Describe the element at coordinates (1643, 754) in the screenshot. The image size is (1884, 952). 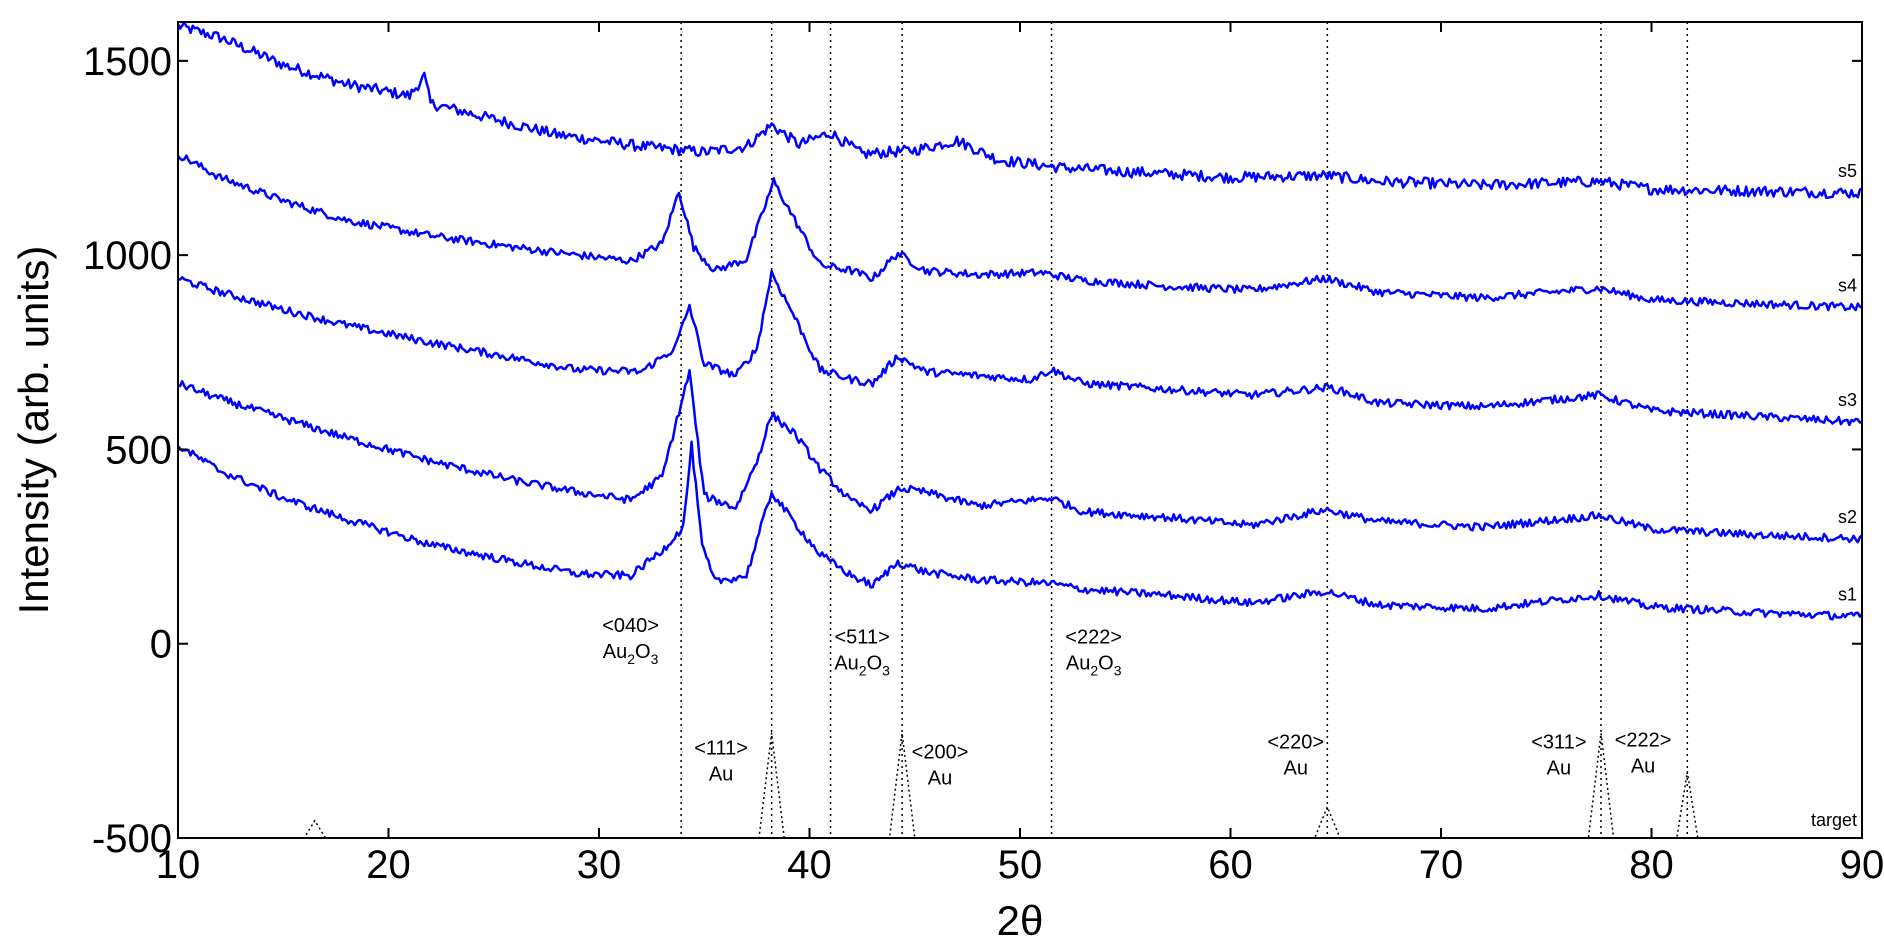
I see `peak-annotation-7: <222> Au` at that location.